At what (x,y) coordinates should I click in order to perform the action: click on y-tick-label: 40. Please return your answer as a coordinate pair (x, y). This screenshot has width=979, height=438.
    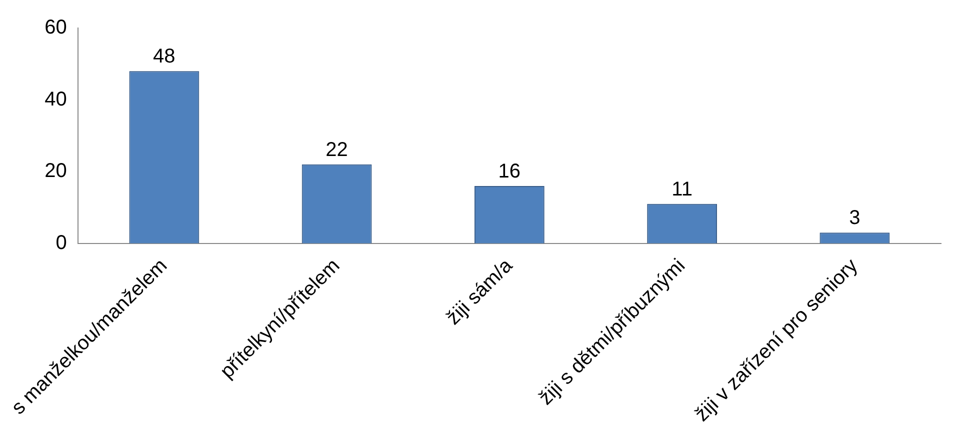
    Looking at the image, I should click on (55, 99).